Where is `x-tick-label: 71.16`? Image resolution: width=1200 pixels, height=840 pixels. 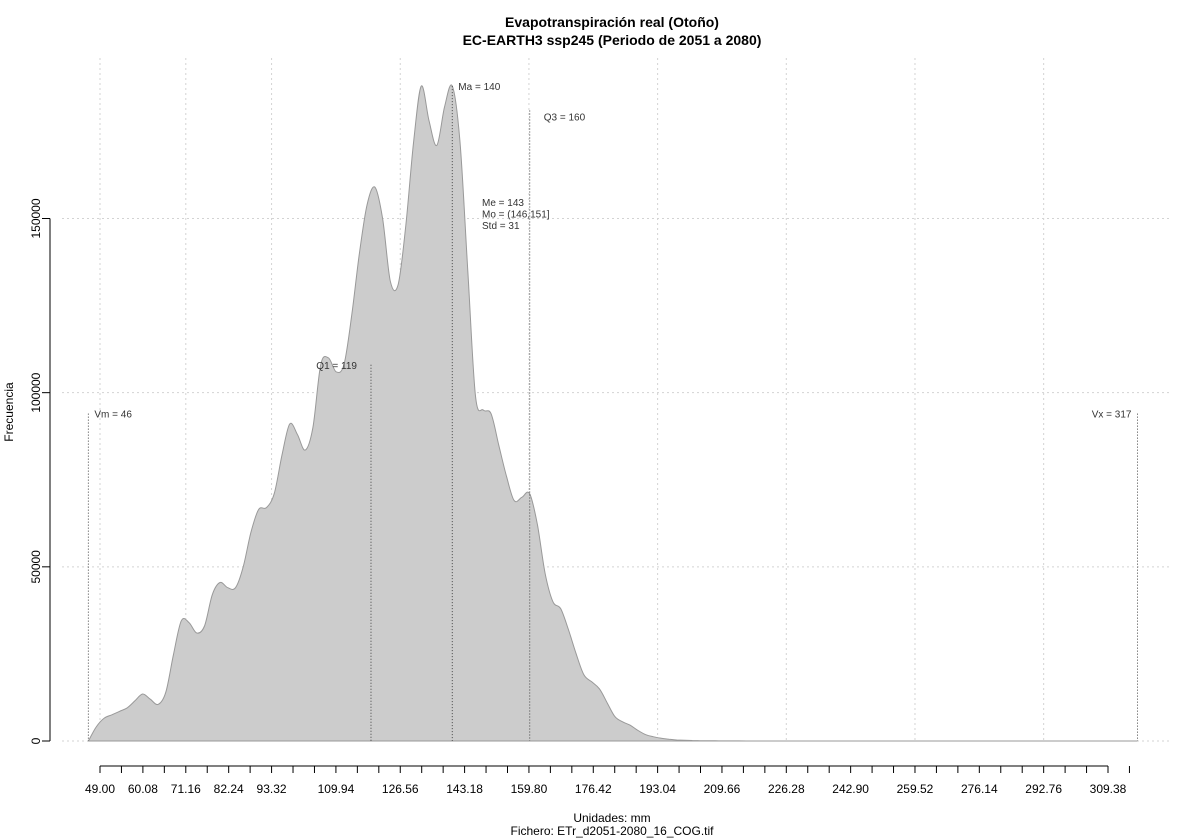
x-tick-label: 71.16 is located at coordinates (186, 789).